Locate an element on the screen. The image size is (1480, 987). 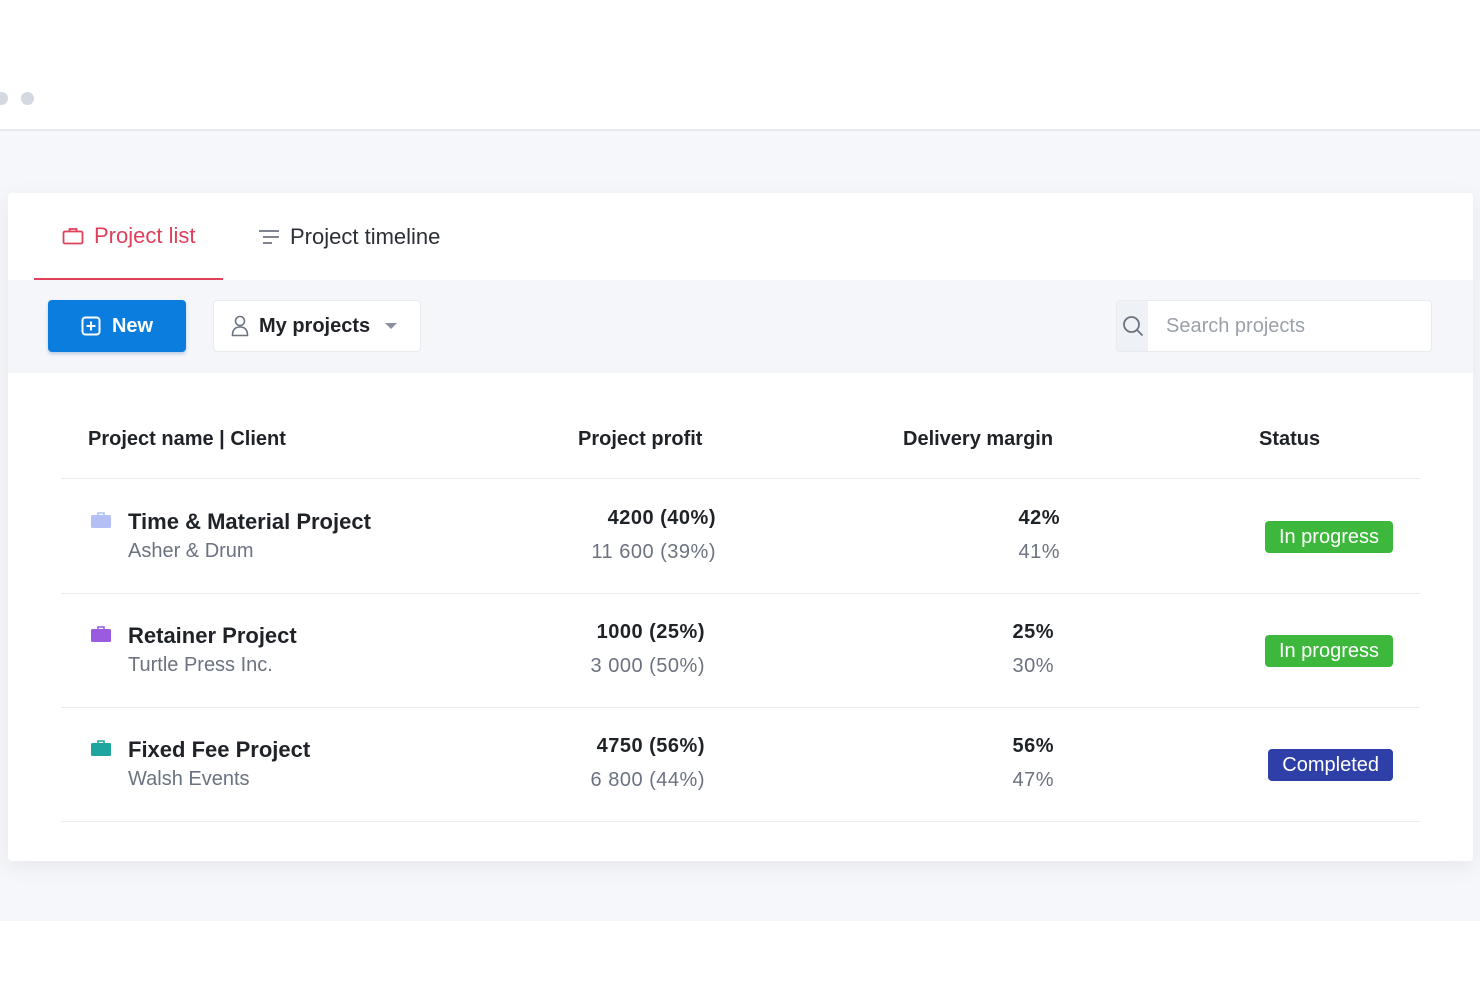
tab-project-list-label: Project list is located at coordinates (145, 235).